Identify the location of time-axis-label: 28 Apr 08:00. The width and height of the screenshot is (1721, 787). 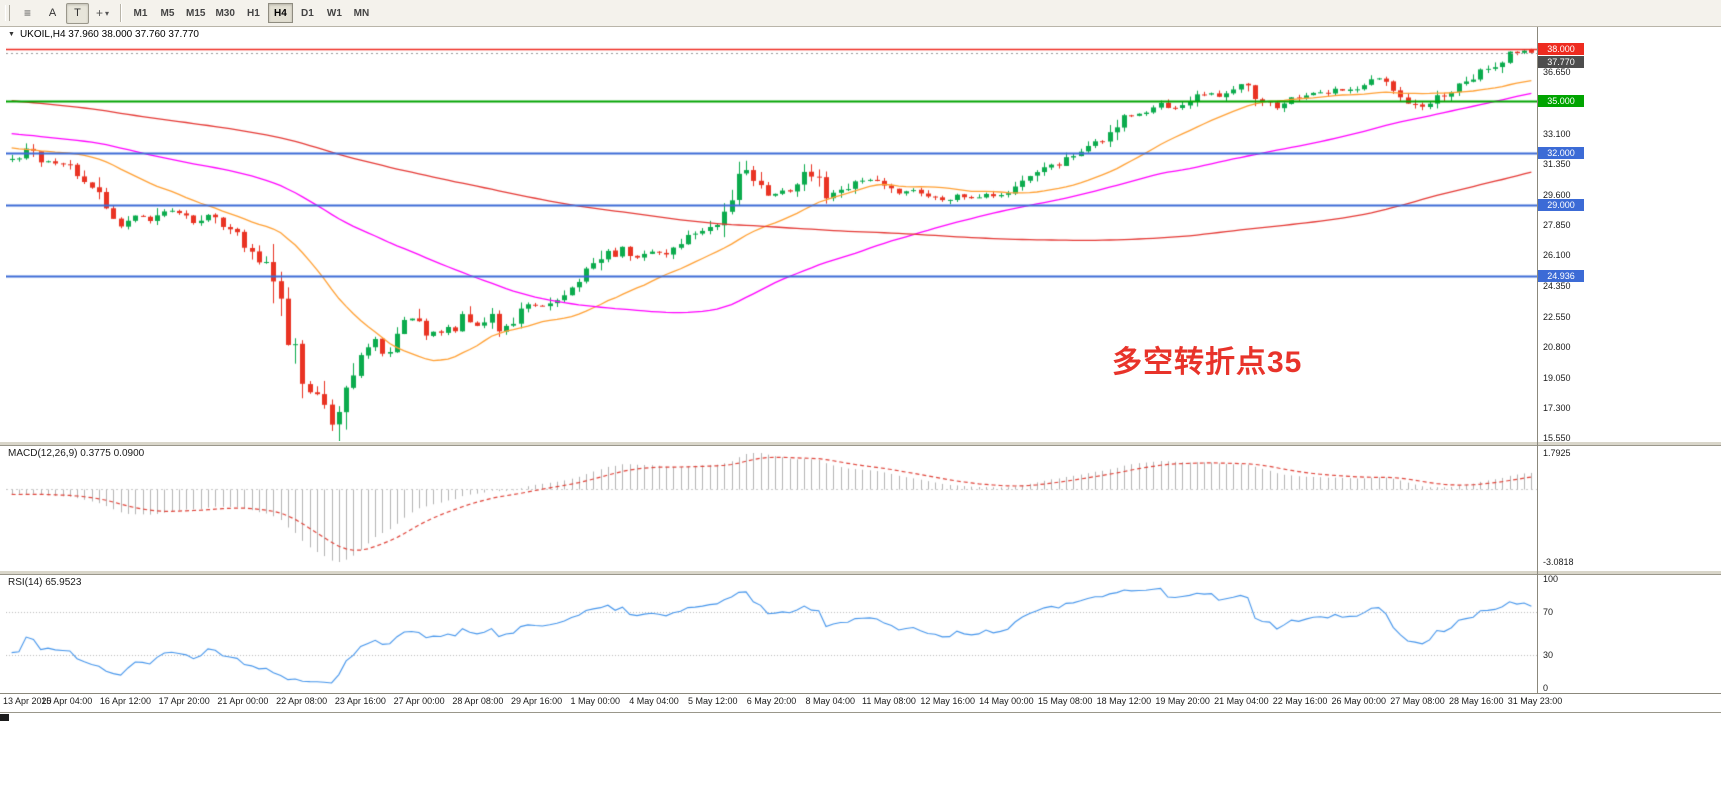
(478, 701).